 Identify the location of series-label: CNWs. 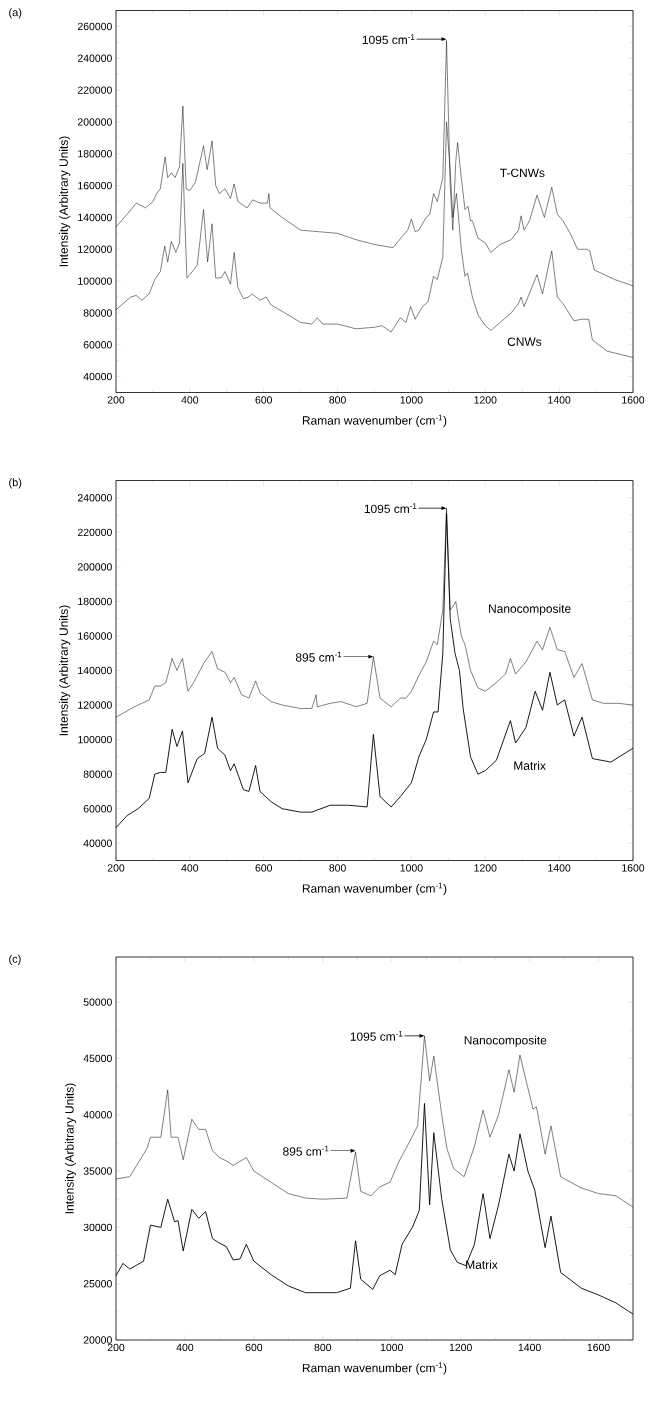
(524, 341).